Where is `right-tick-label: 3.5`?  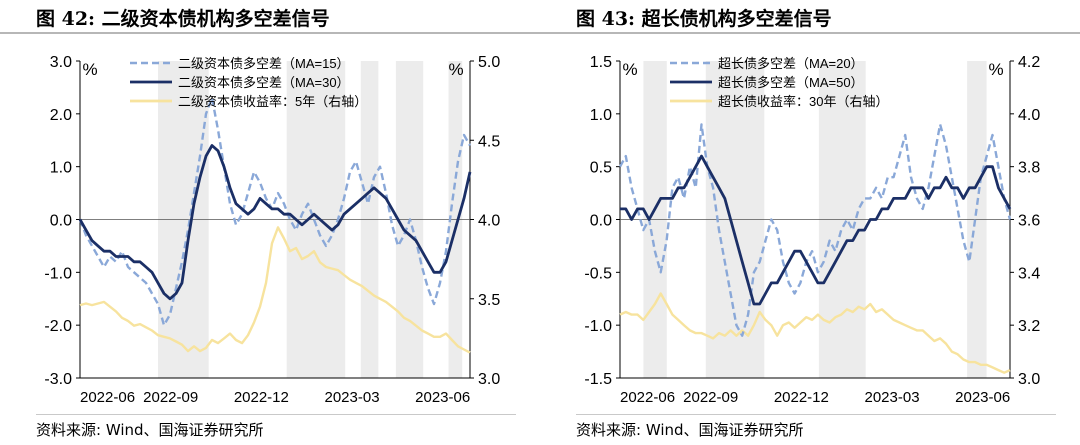
right-tick-label: 3.5 is located at coordinates (489, 300).